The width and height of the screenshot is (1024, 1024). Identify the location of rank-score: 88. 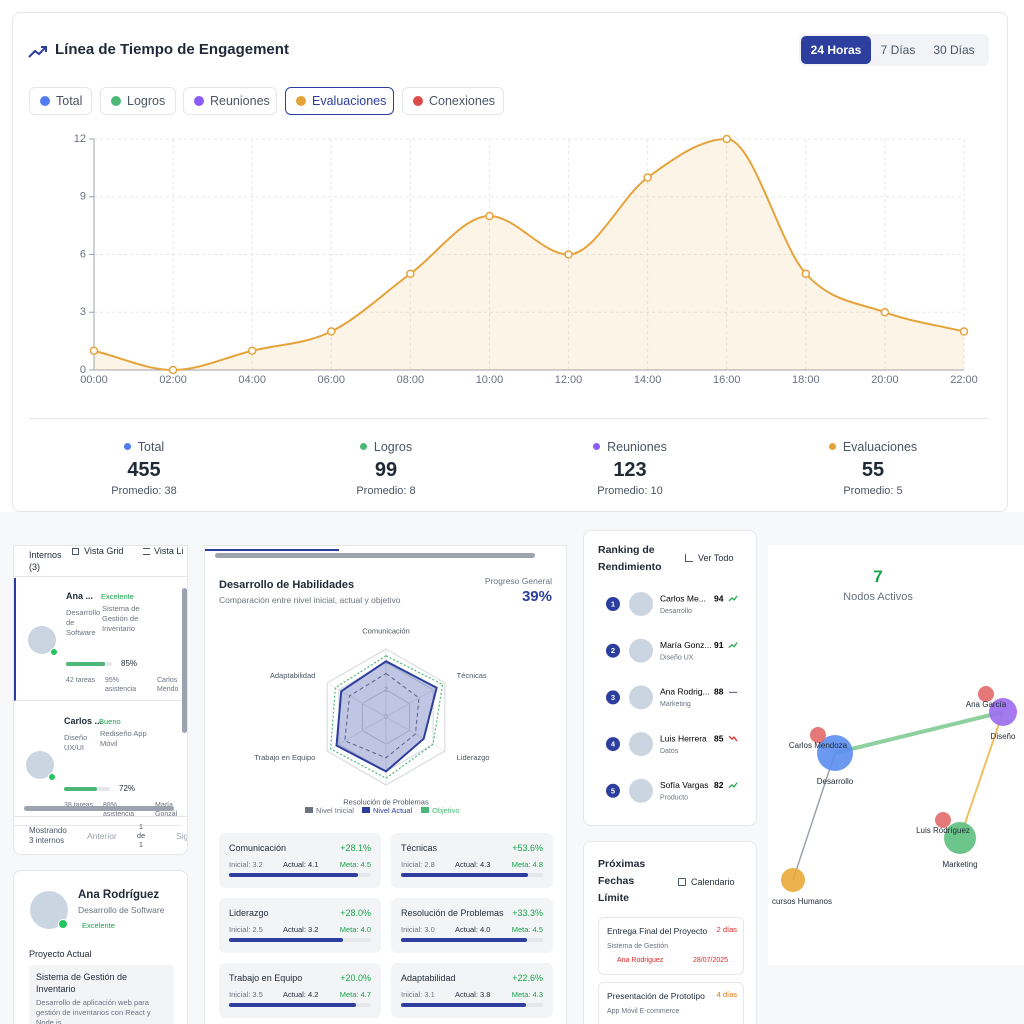
(719, 692).